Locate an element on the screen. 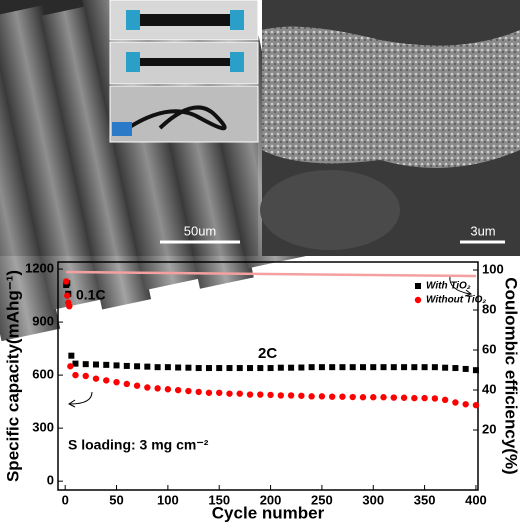 The height and width of the screenshot is (526, 520). scale-bar-label: 50um is located at coordinates (200, 230).